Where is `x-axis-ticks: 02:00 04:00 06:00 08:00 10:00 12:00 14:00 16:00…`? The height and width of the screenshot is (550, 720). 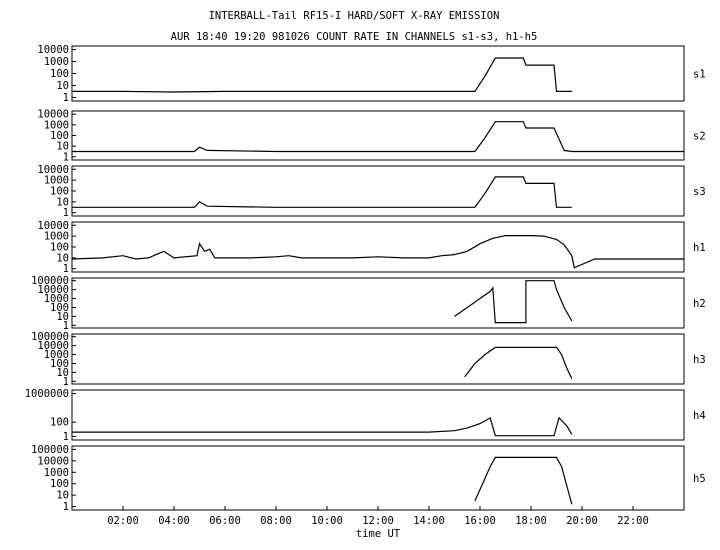 x-axis-ticks: 02:00 04:00 06:00 08:00 10:00 12:00 14:00 16:00… is located at coordinates (378, 516).